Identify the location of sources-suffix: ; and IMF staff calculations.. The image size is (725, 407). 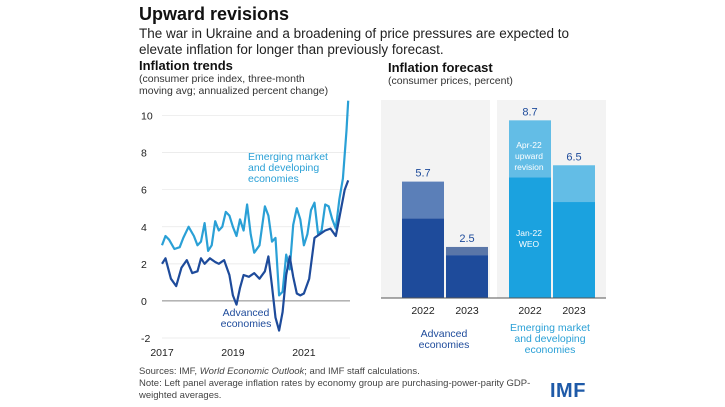
(362, 371).